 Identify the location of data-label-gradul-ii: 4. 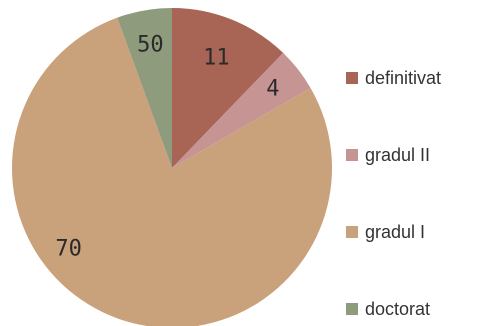
(272, 89).